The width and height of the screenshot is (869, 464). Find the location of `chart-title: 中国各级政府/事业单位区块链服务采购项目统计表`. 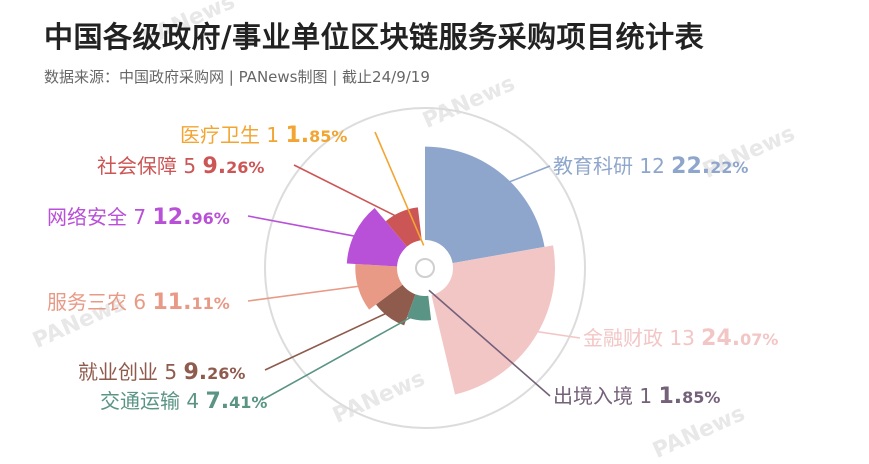

chart-title: 中国各级政府/事业单位区块链服务采购项目统计表 is located at coordinates (374, 37).